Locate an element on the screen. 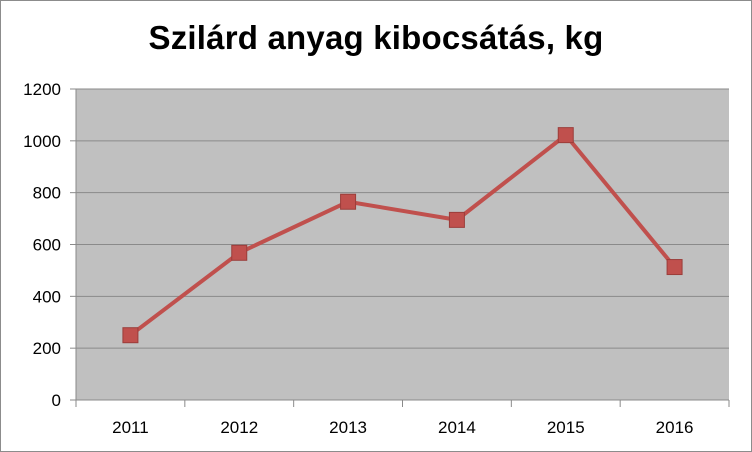 The height and width of the screenshot is (452, 752). x-tick-label: 2013 is located at coordinates (348, 427).